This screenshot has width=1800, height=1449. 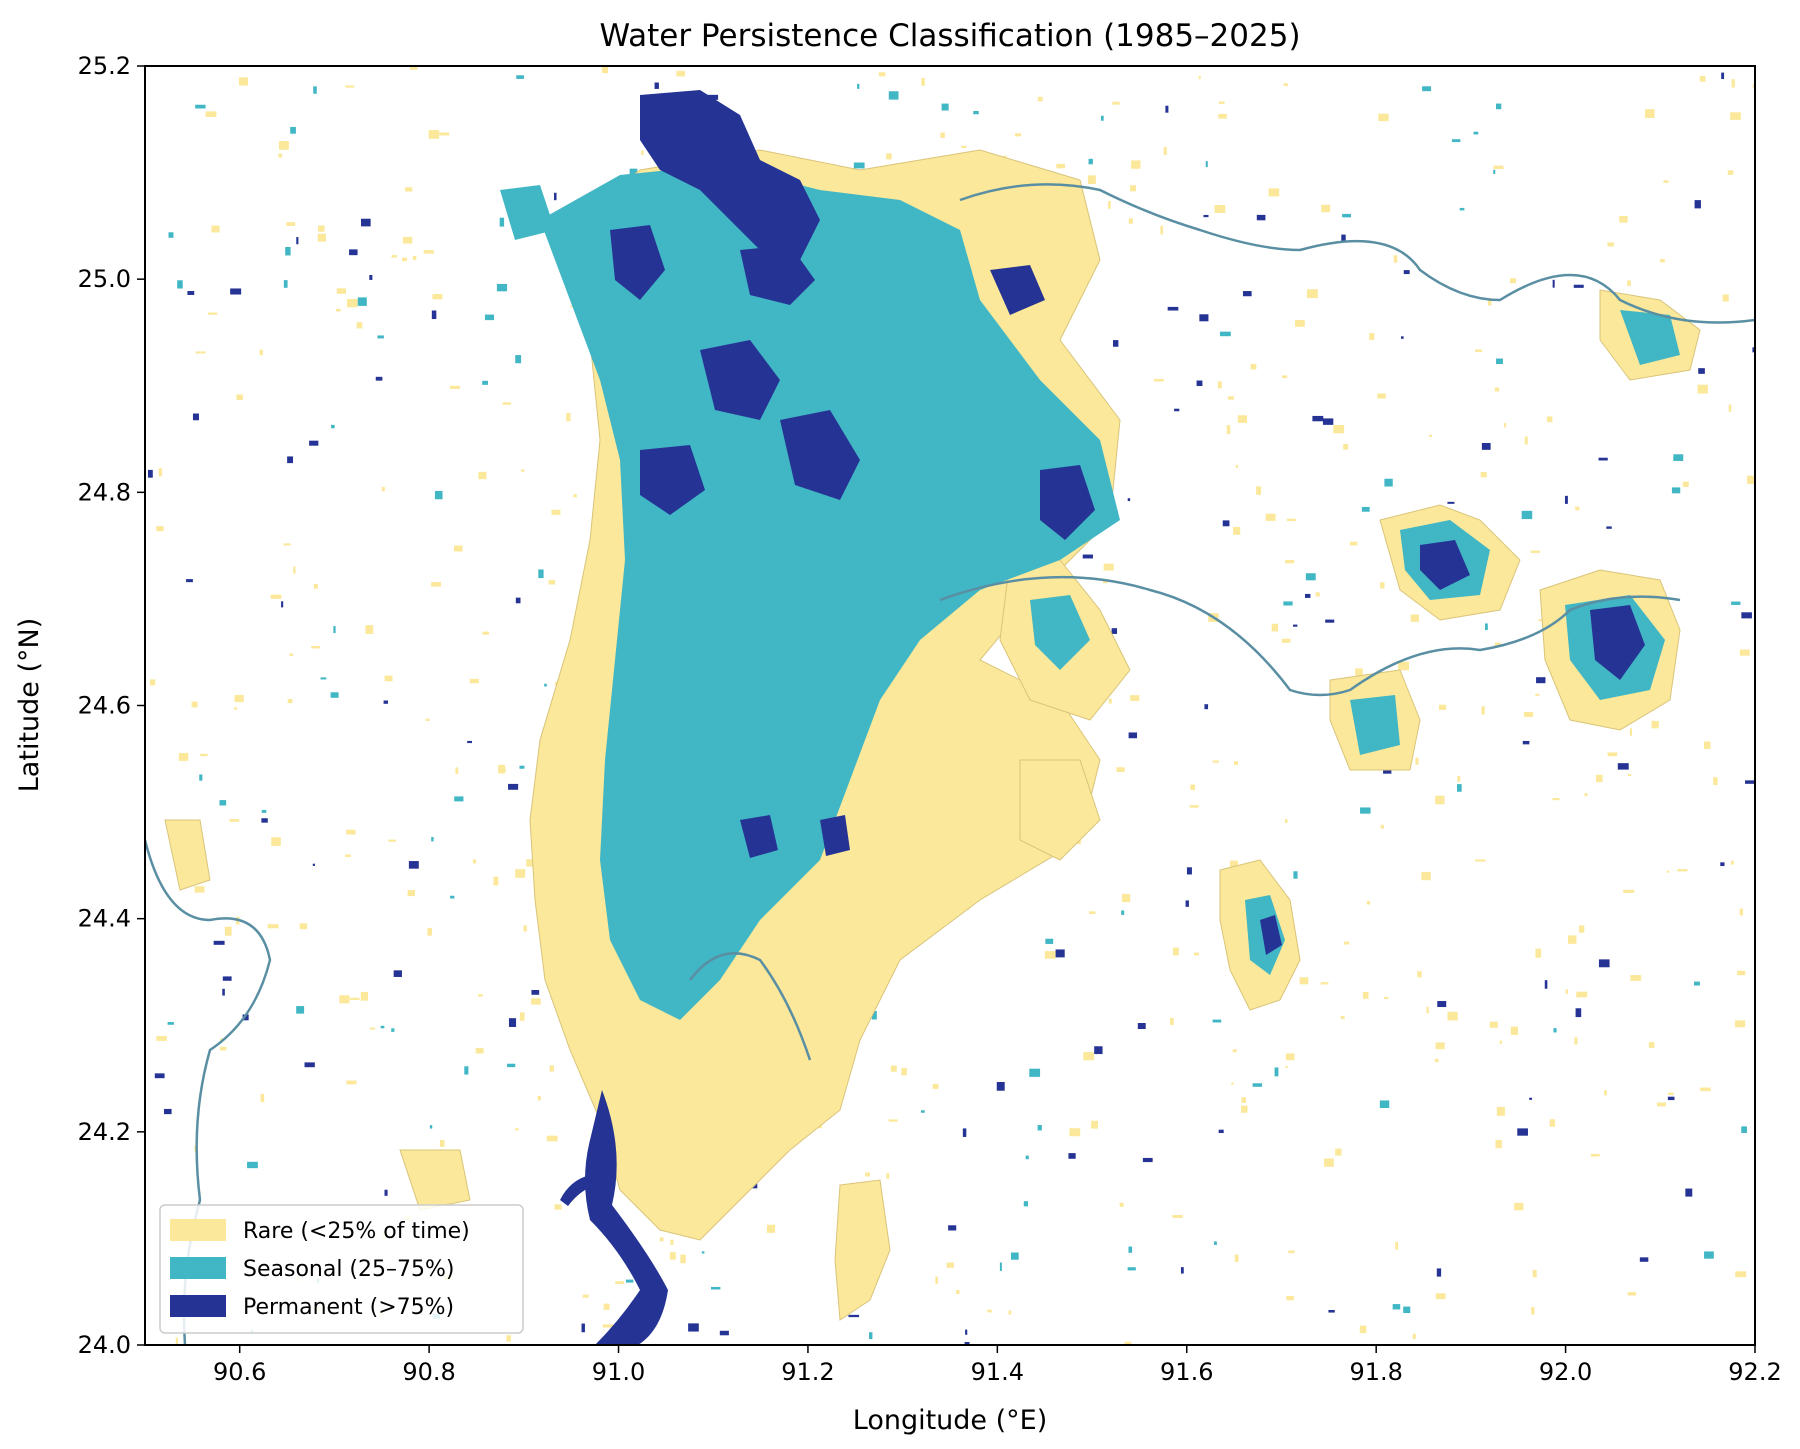 I want to click on y-tick-label: 24.8, so click(x=104, y=492).